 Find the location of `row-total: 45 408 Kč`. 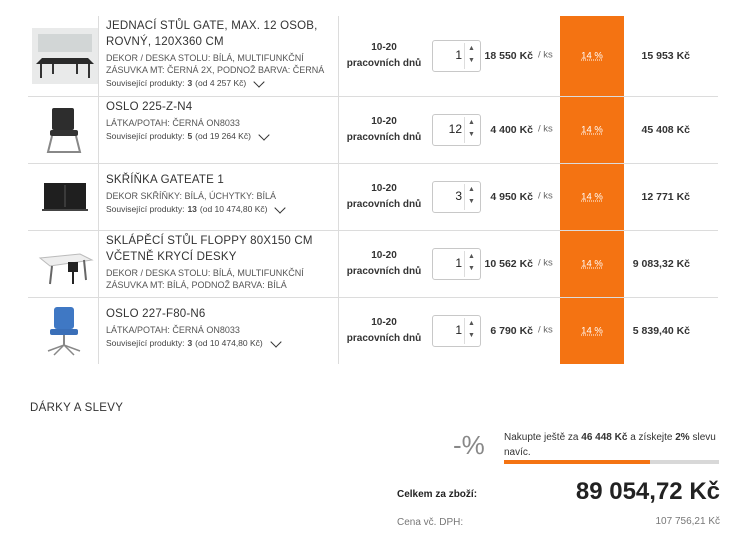

row-total: 45 408 Kč is located at coordinates (665, 130).